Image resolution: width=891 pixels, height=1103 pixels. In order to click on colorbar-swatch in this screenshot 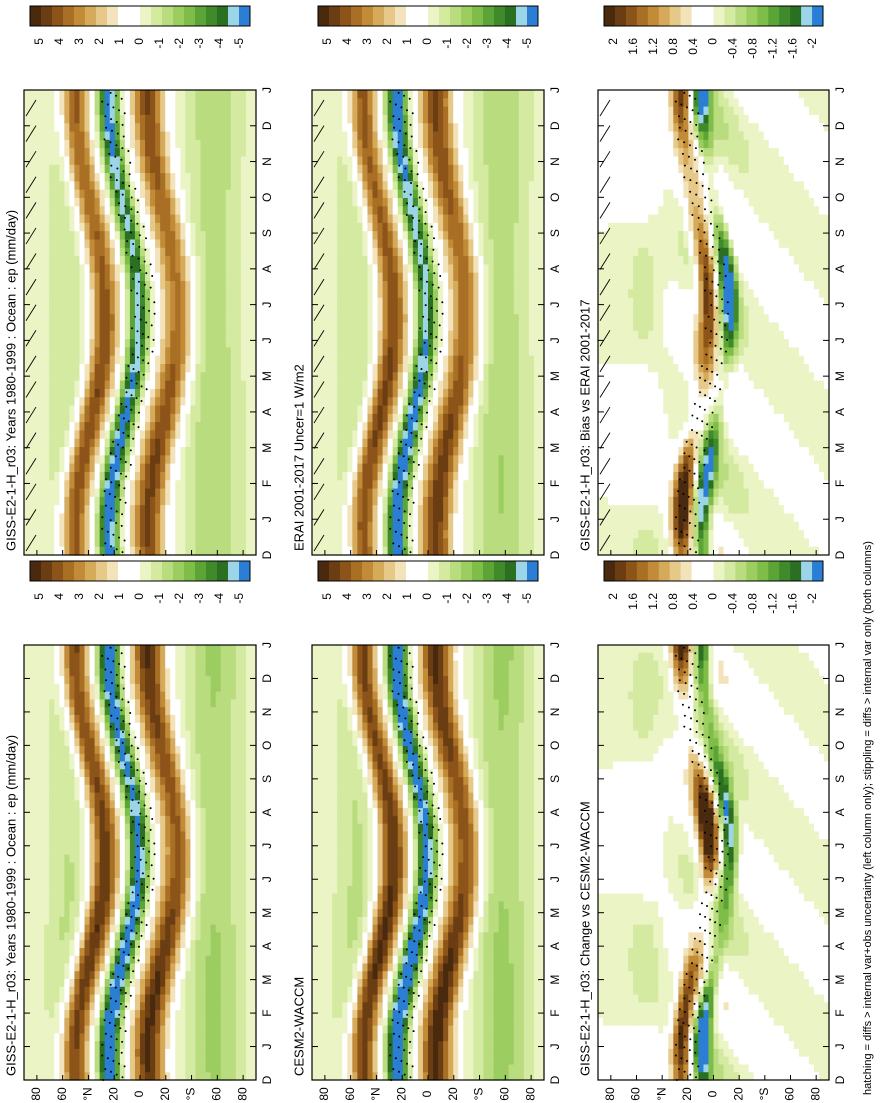, I will do `click(58, 16)`.